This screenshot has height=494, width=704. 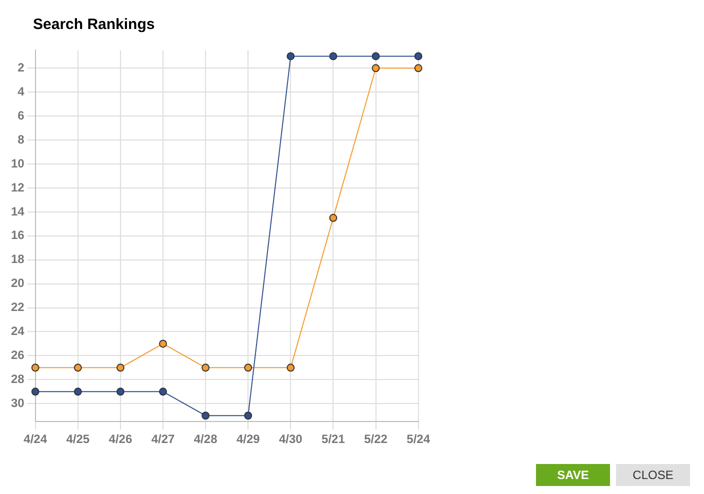 I want to click on y-tick-label: 26, so click(x=17, y=355).